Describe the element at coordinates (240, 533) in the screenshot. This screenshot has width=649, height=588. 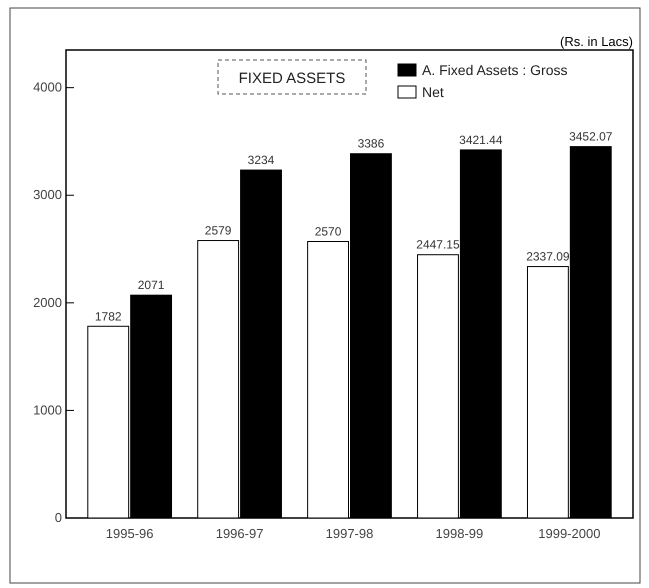
I see `x-tick-label: 1996-97` at that location.